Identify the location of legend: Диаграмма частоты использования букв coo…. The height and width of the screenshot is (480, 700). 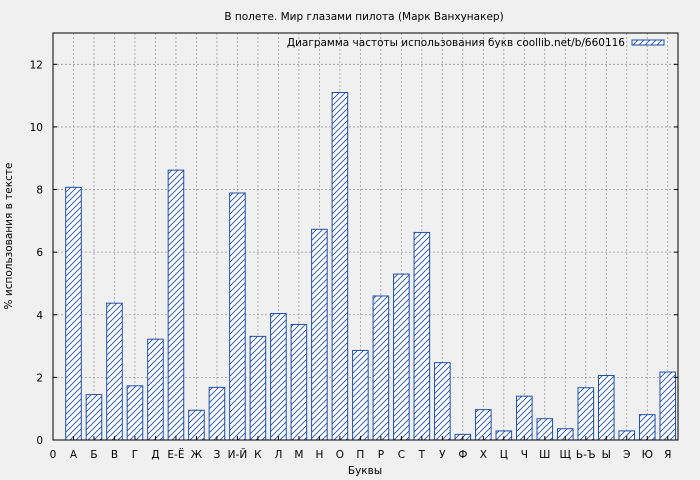
(476, 43).